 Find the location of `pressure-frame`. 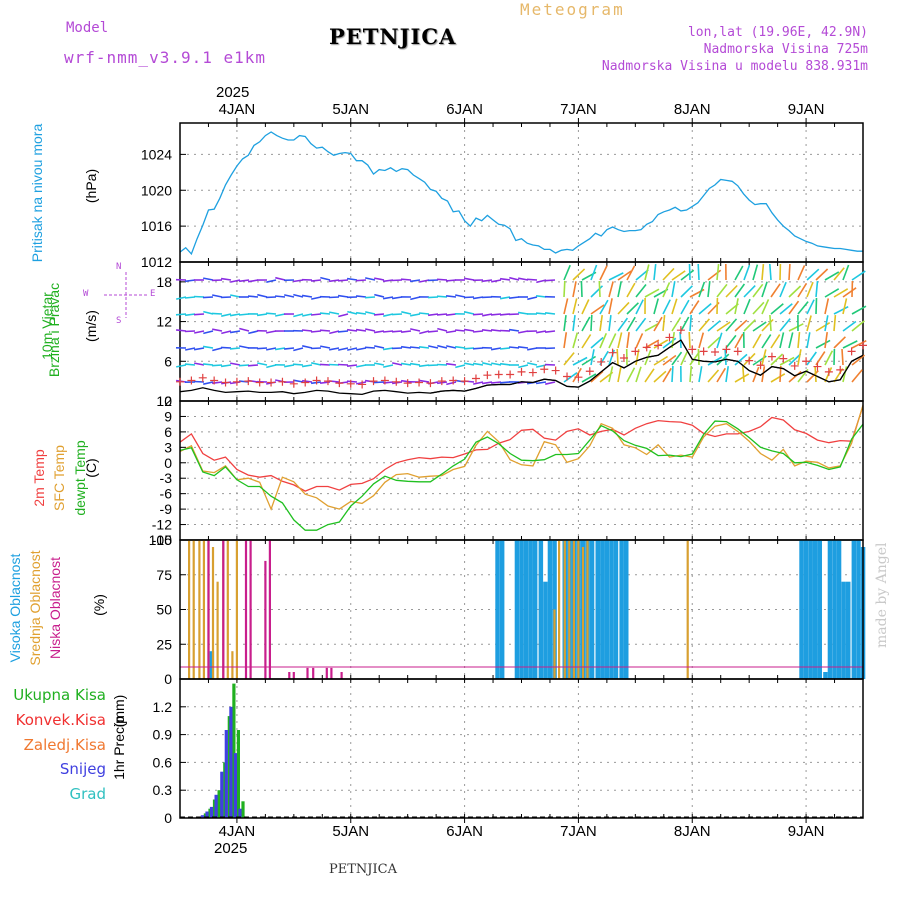

pressure-frame is located at coordinates (521, 192).